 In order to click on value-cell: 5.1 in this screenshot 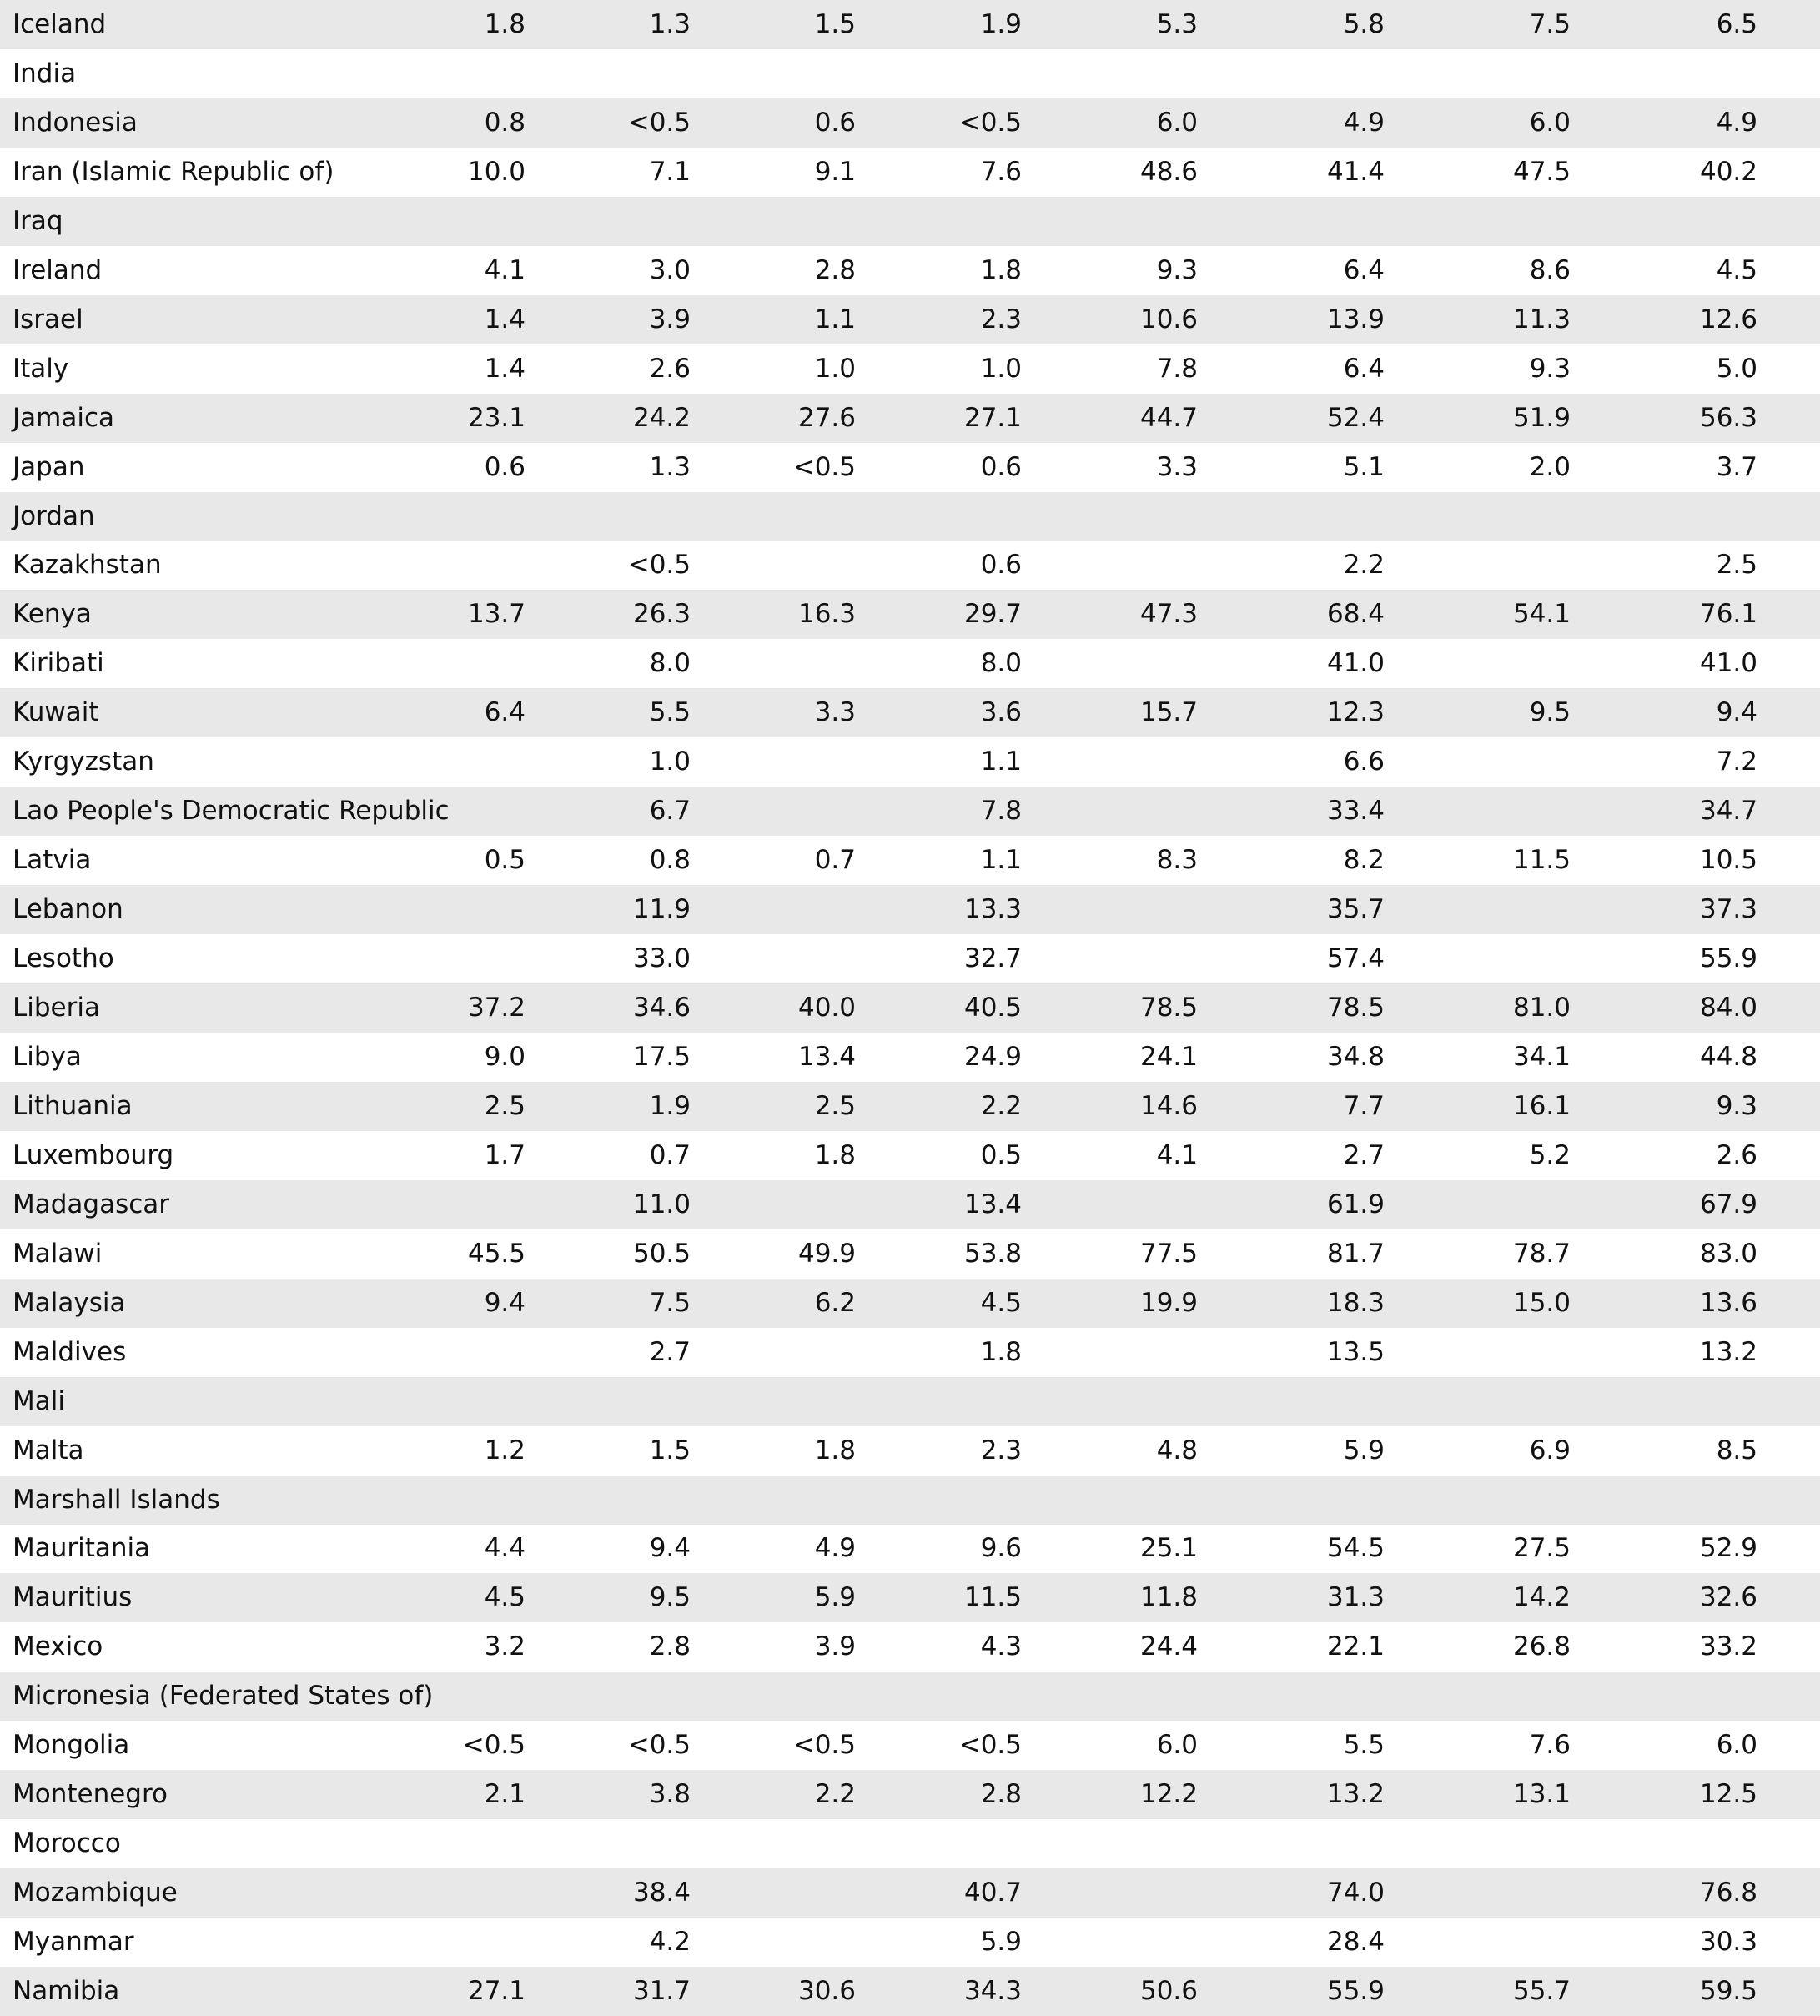, I will do `click(1364, 467)`.